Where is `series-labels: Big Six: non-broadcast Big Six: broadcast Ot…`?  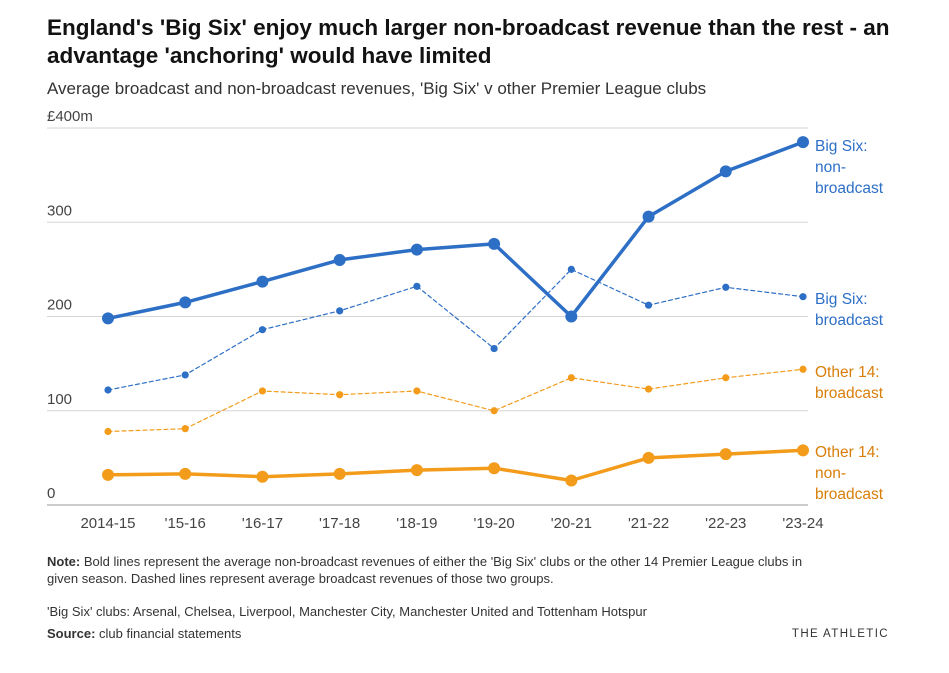 series-labels: Big Six: non-broadcast Big Six: broadcast Ot… is located at coordinates (849, 320).